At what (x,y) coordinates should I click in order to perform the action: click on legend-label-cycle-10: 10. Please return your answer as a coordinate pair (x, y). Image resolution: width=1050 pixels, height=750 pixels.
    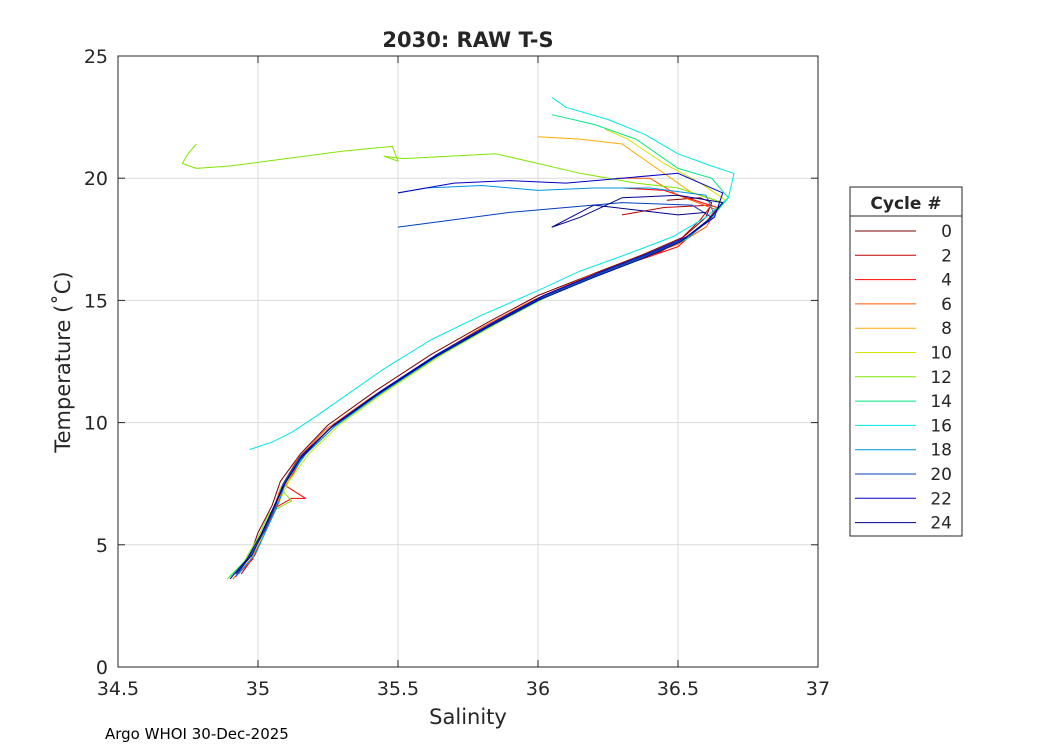
    Looking at the image, I should click on (941, 354).